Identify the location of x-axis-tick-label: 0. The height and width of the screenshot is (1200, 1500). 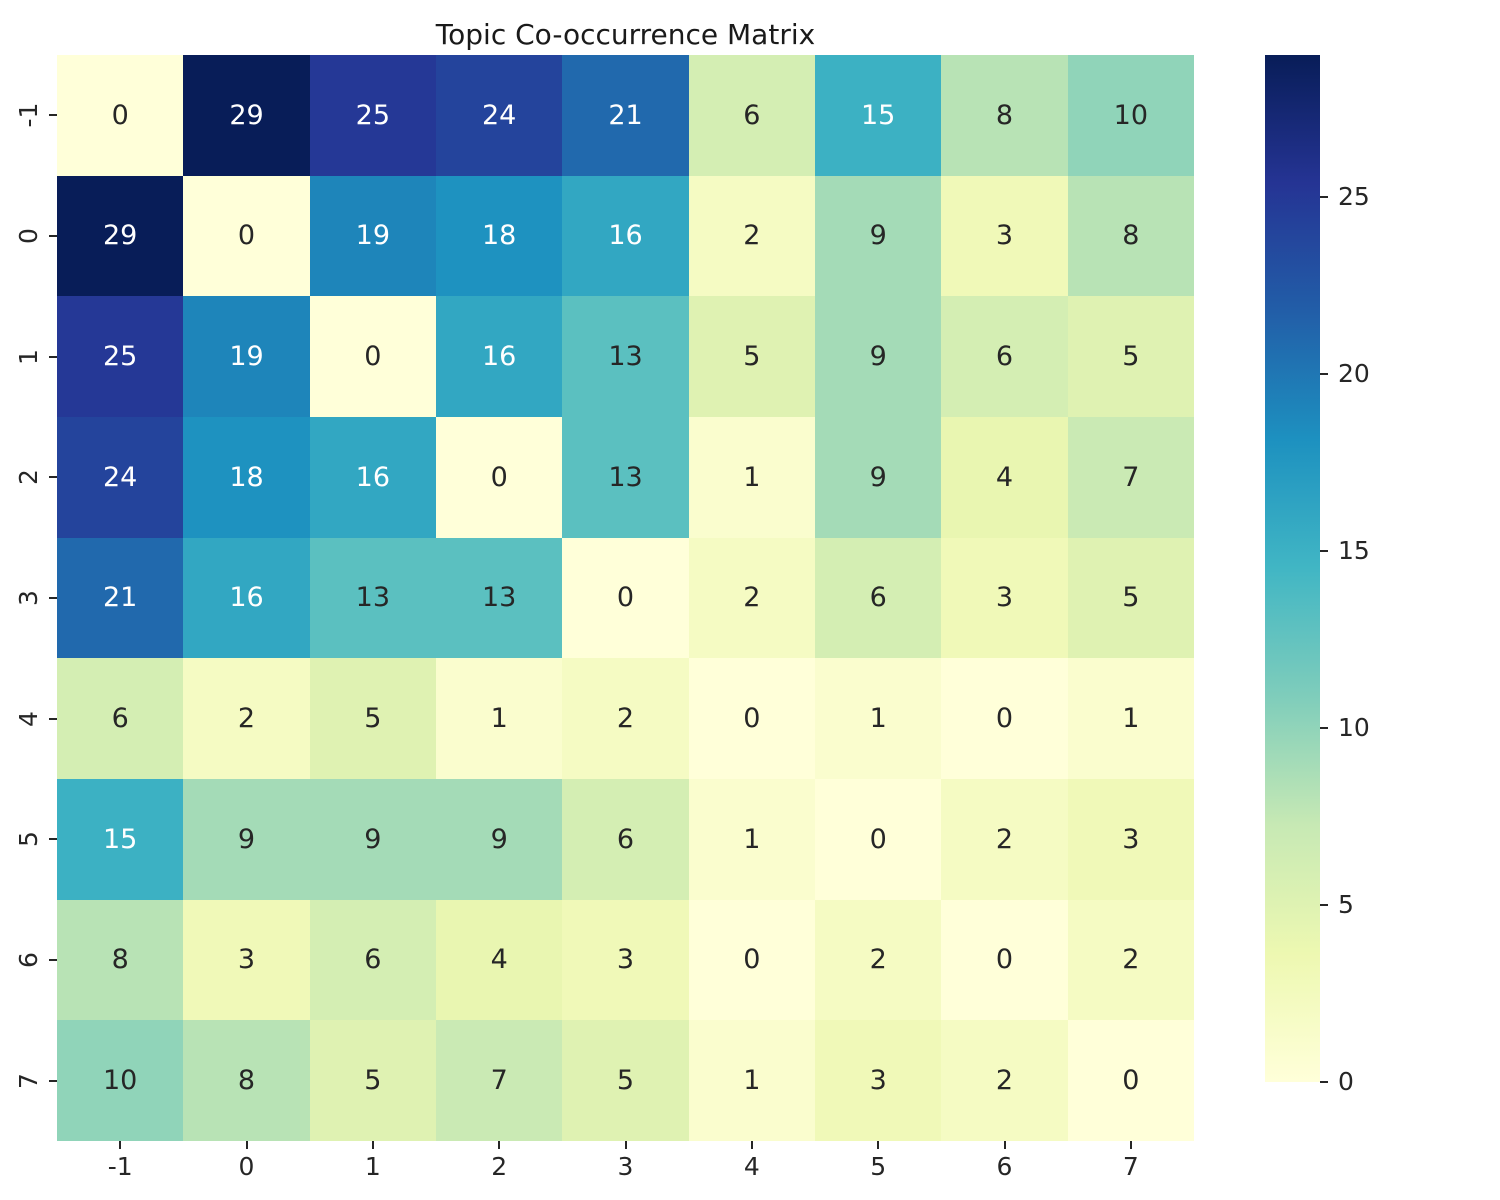
(246, 1166).